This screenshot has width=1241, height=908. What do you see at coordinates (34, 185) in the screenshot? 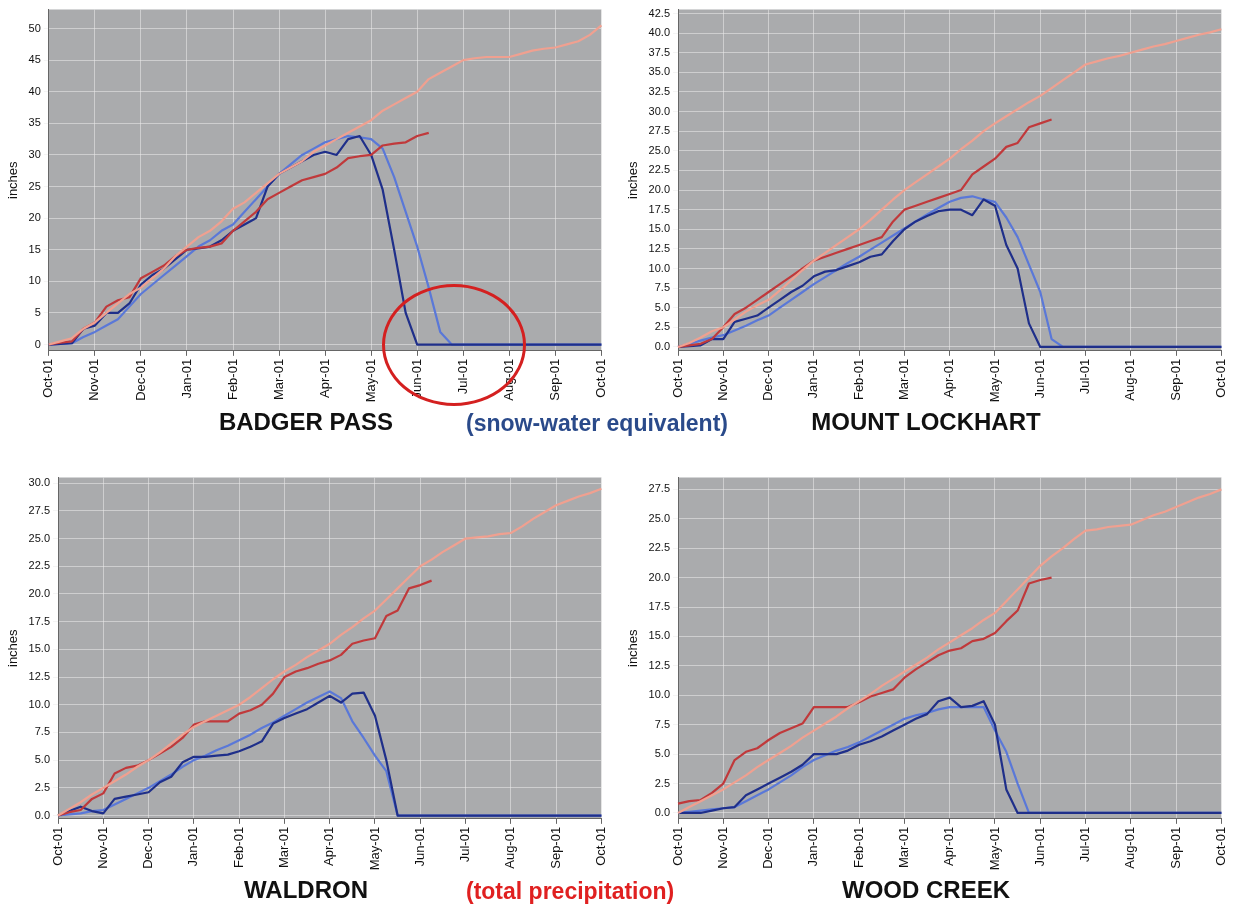
I see `y-tick-label: 25` at bounding box center [34, 185].